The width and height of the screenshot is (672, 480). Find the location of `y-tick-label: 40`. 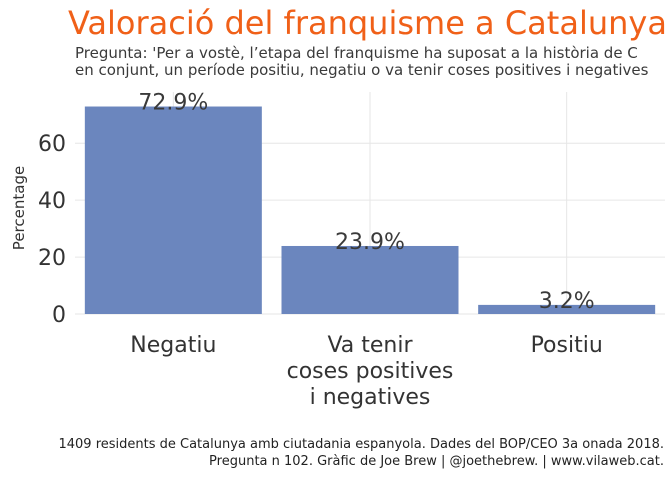

y-tick-label: 40 is located at coordinates (52, 201).